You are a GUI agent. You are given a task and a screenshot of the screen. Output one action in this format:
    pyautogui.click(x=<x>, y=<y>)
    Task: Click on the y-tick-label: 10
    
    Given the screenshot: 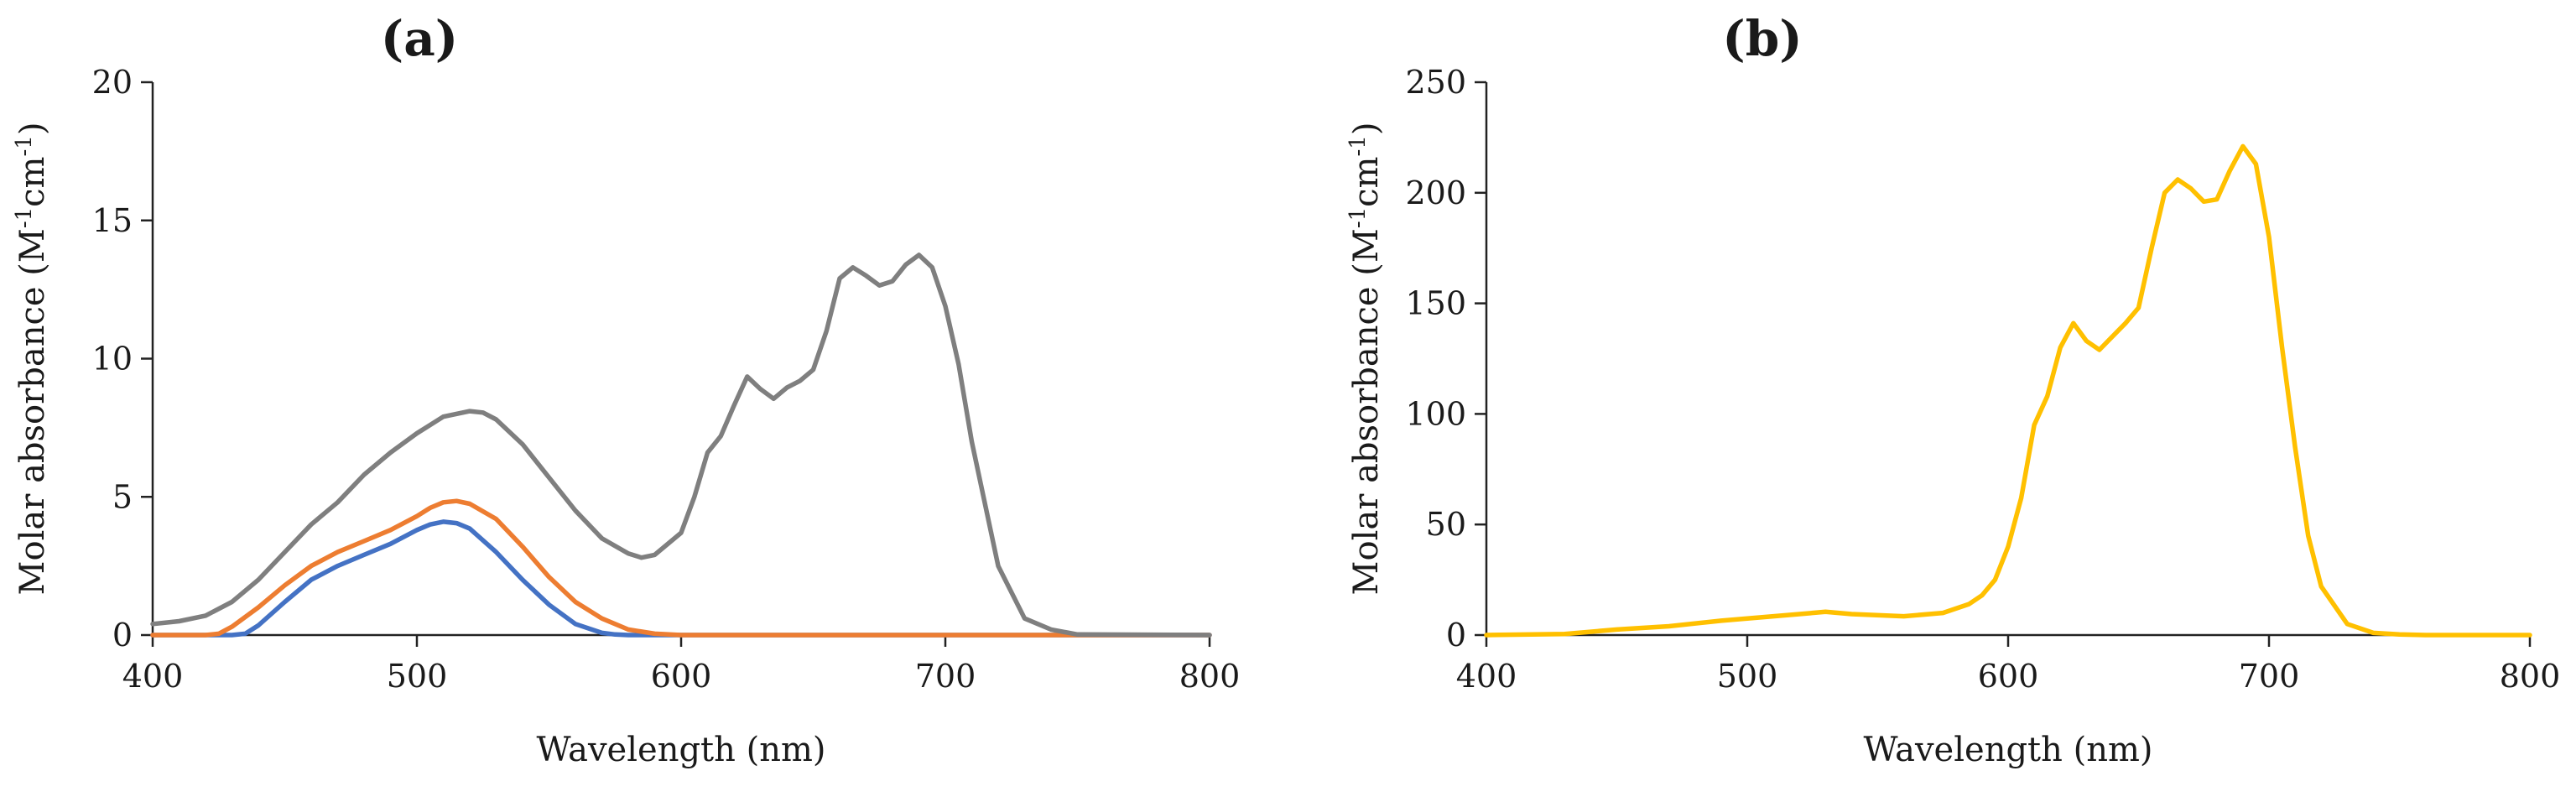 What is the action you would take?
    pyautogui.click(x=112, y=359)
    